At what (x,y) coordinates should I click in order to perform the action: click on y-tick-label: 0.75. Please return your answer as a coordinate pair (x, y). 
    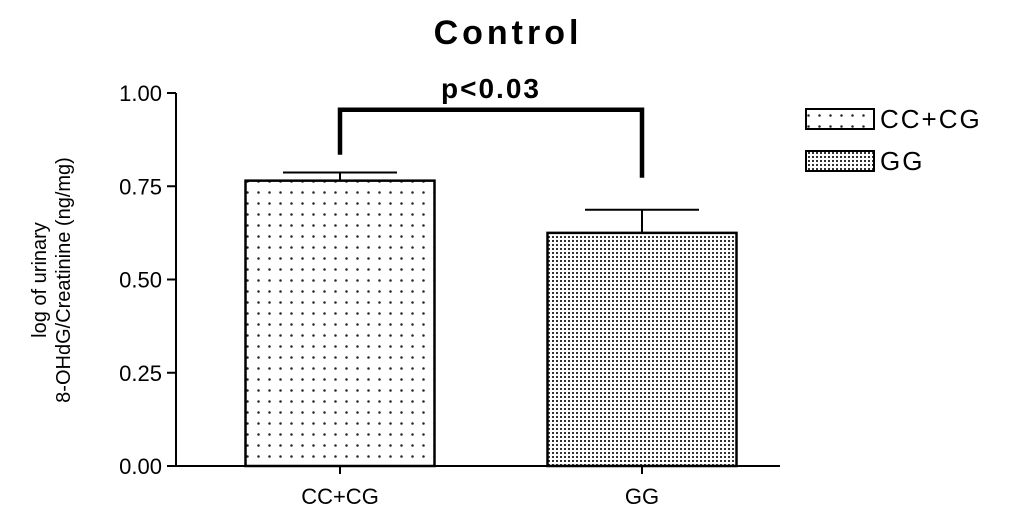
    Looking at the image, I should click on (140, 186).